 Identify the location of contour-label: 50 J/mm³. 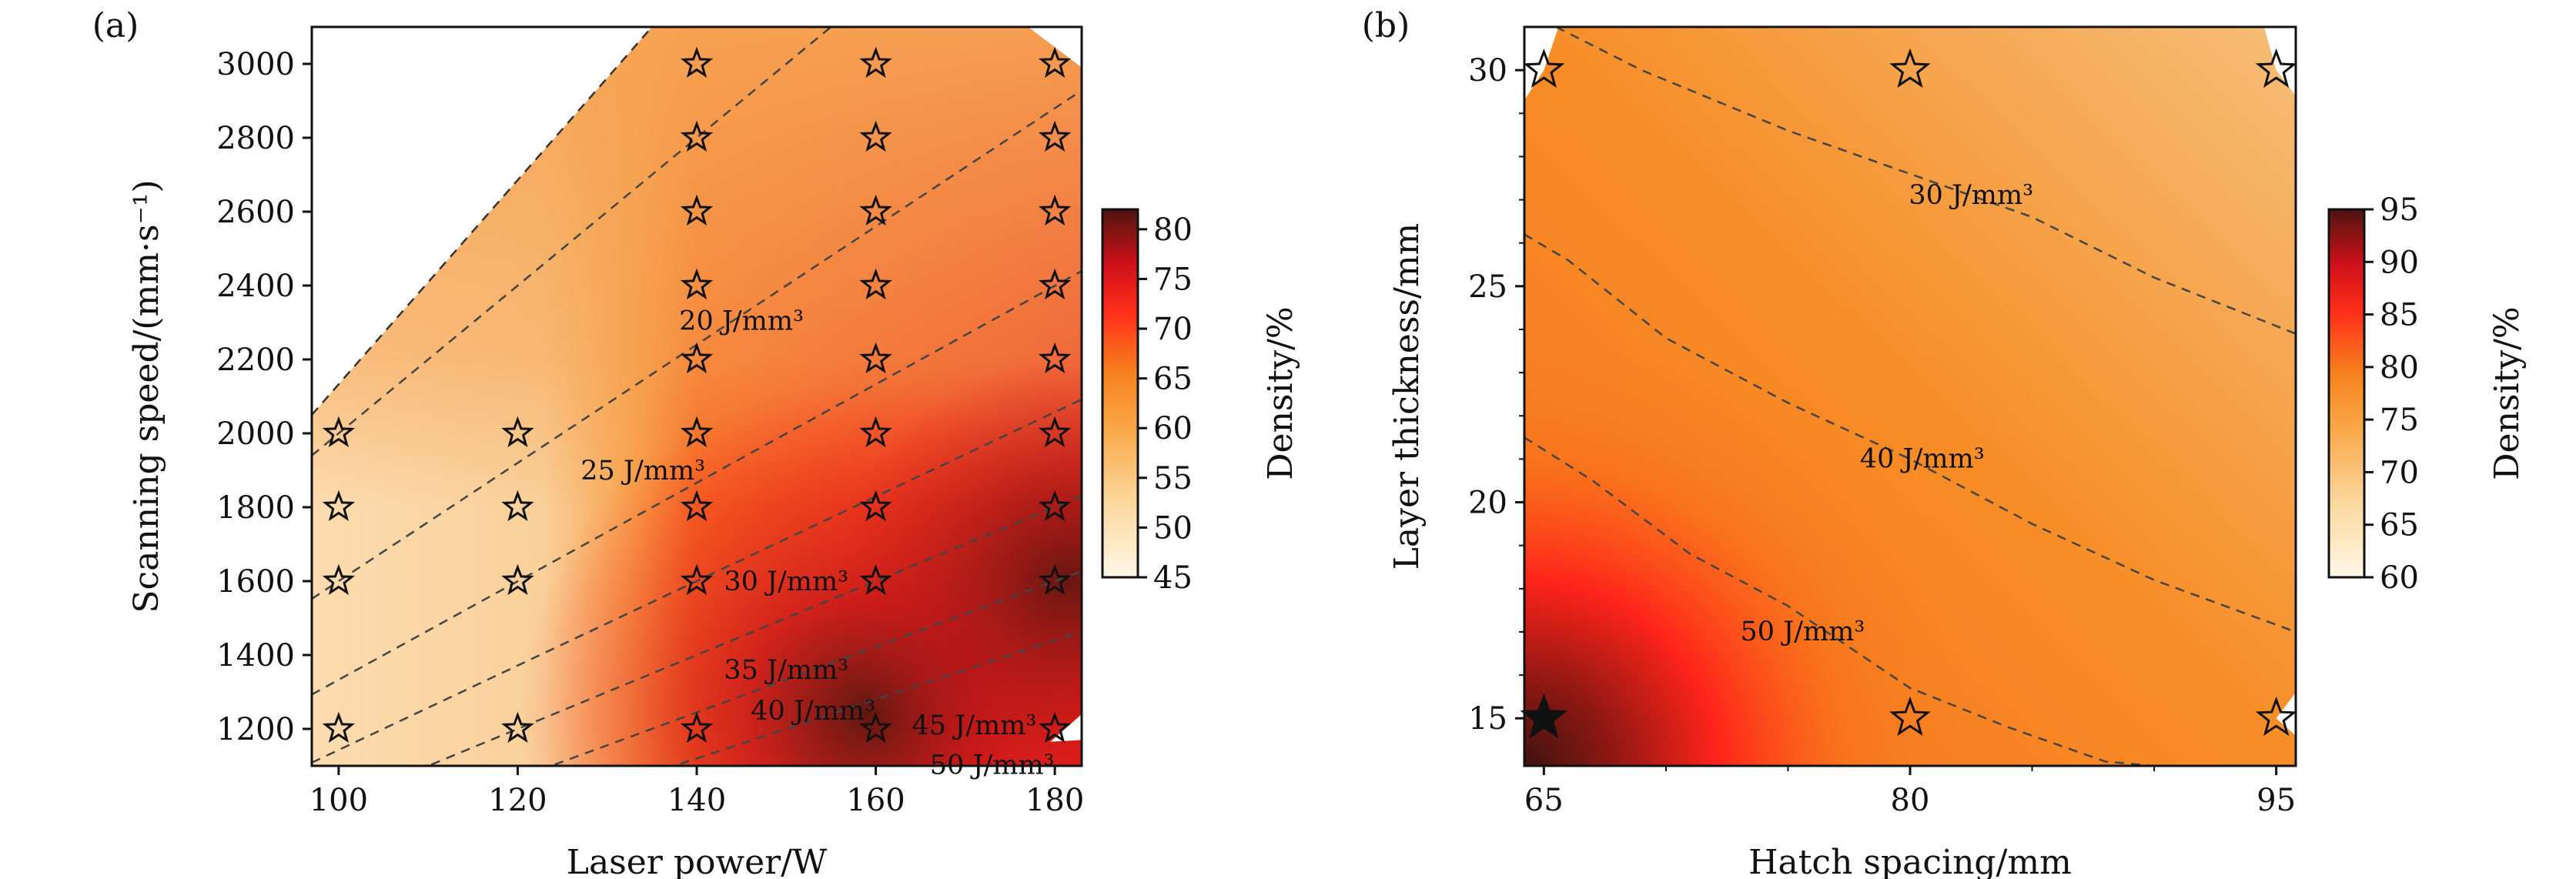
(1803, 632).